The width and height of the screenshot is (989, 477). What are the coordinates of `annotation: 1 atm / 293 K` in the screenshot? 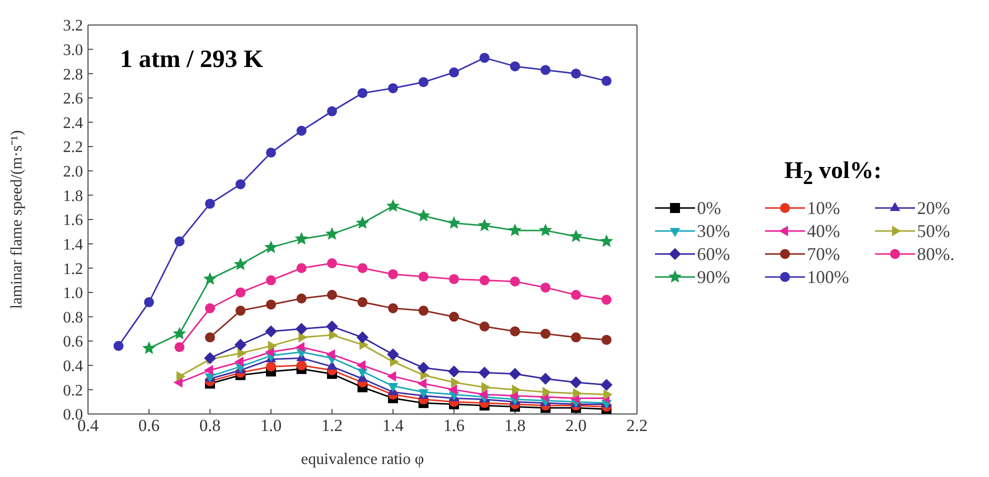 It's located at (192, 60).